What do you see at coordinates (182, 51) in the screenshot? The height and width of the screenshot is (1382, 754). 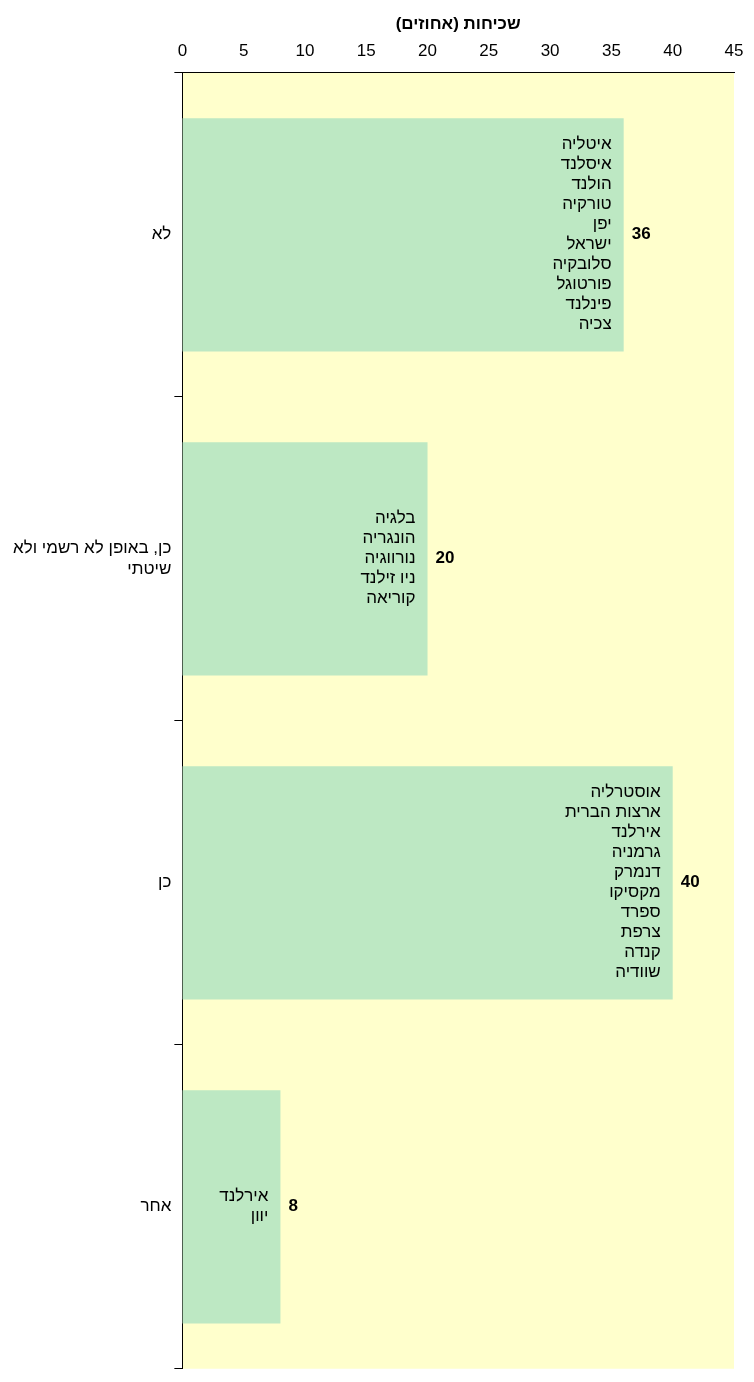 I see `x-tick-label: 0` at bounding box center [182, 51].